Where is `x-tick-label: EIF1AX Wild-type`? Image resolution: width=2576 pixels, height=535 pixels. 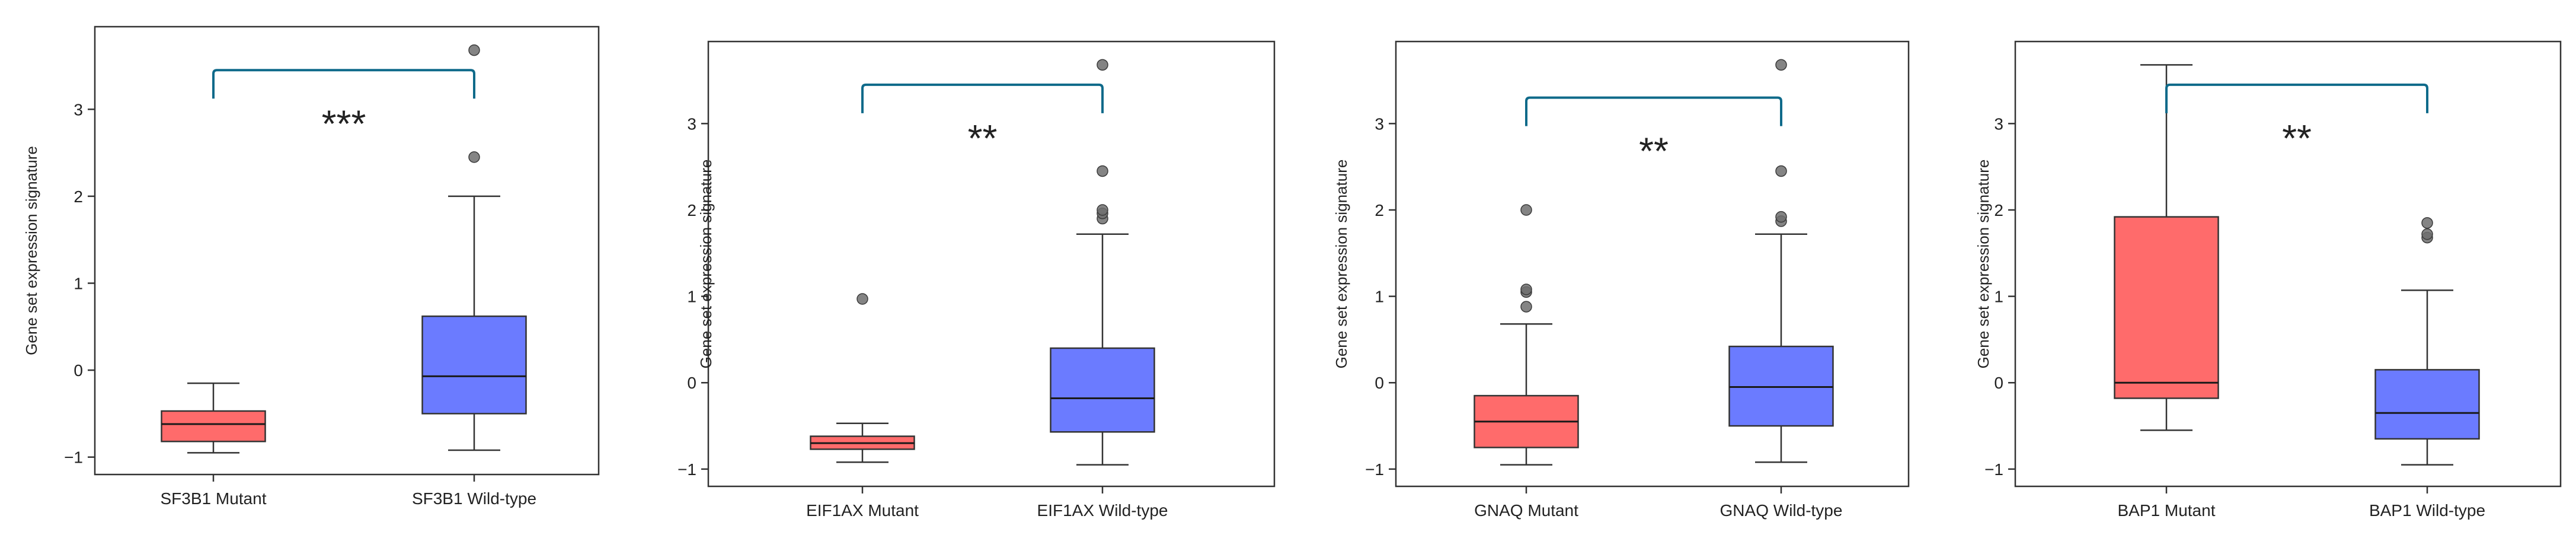
x-tick-label: EIF1AX Wild-type is located at coordinates (1102, 510).